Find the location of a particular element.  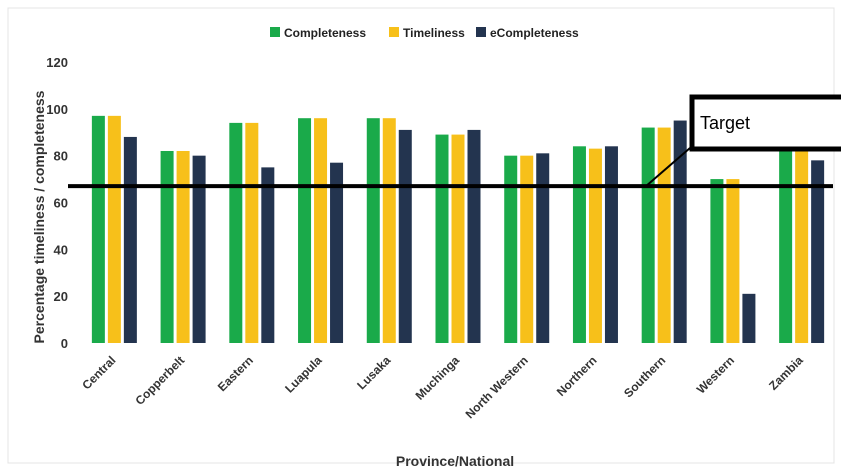

bar-ecompleteness-western is located at coordinates (749, 318).